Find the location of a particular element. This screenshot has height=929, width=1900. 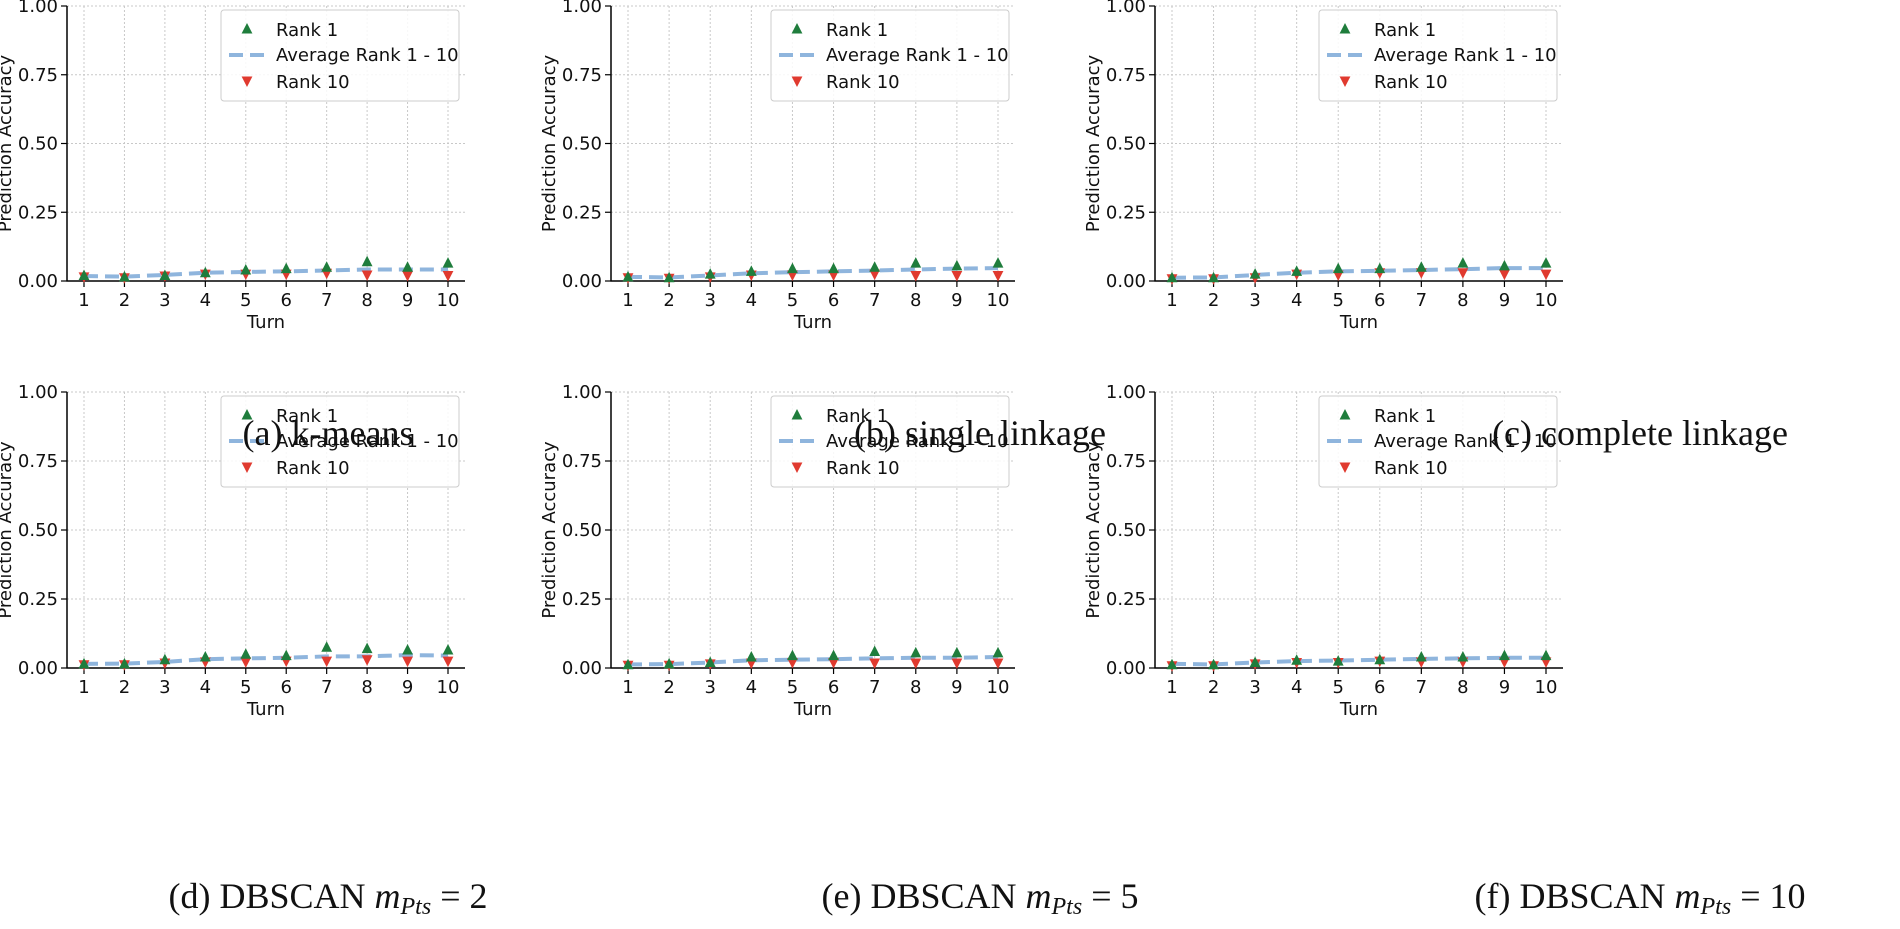

caption-label: (f) is located at coordinates (1492, 896).